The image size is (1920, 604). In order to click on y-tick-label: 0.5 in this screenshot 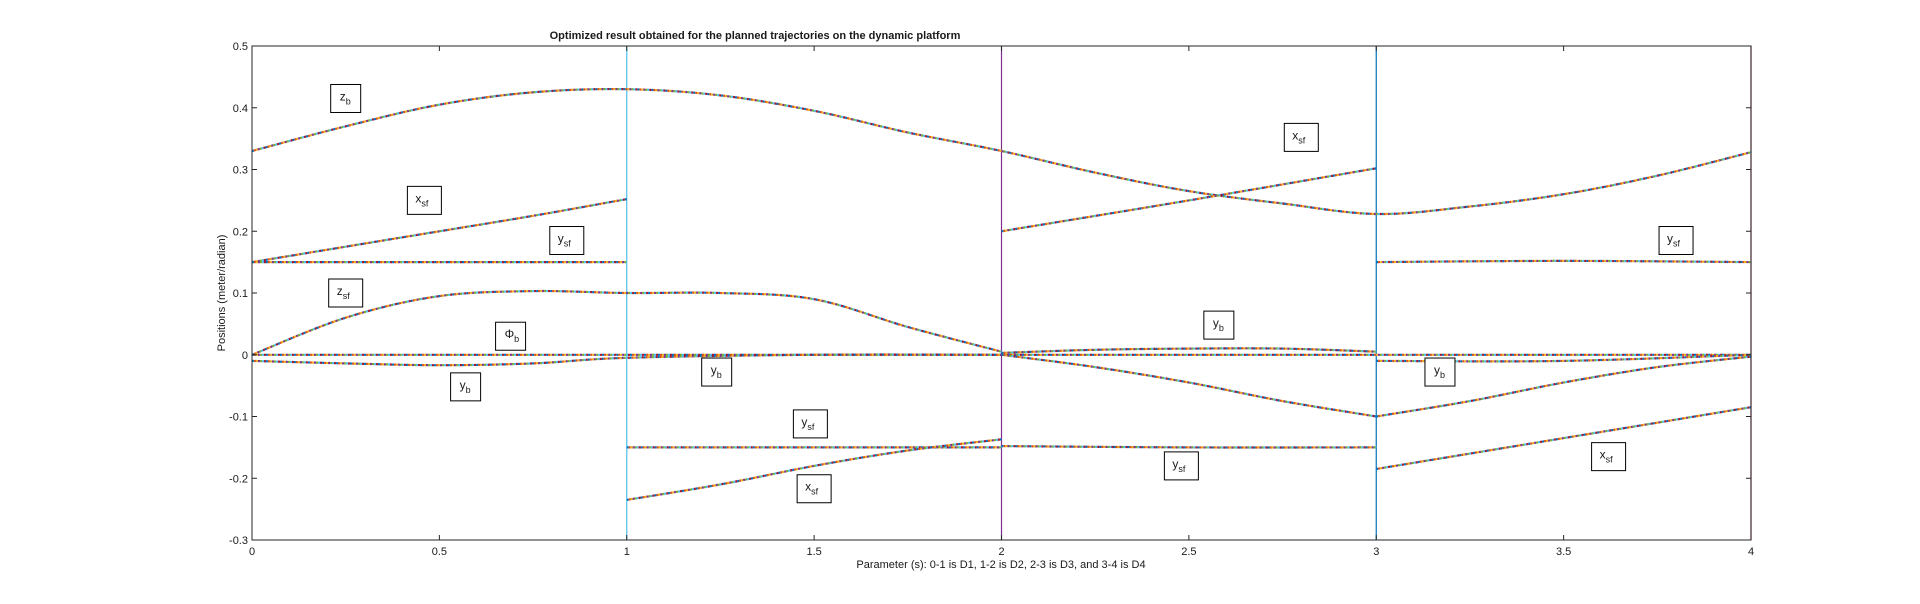, I will do `click(240, 47)`.